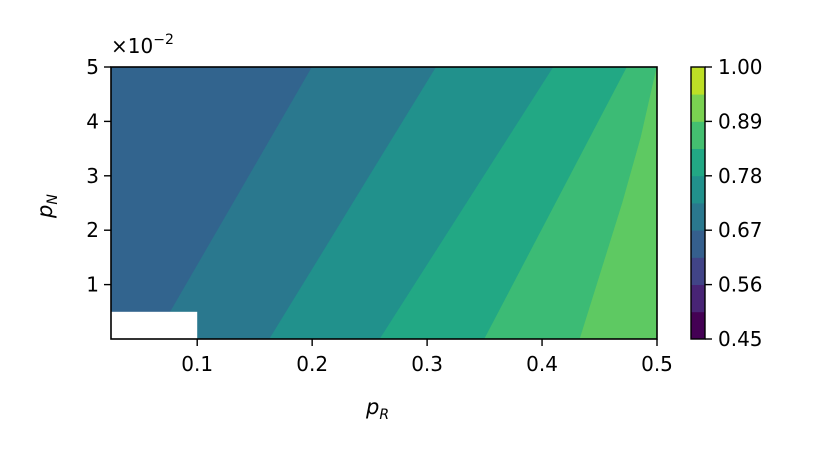 The height and width of the screenshot is (457, 830). What do you see at coordinates (740, 176) in the screenshot?
I see `colorbar-tick-label: 0.78` at bounding box center [740, 176].